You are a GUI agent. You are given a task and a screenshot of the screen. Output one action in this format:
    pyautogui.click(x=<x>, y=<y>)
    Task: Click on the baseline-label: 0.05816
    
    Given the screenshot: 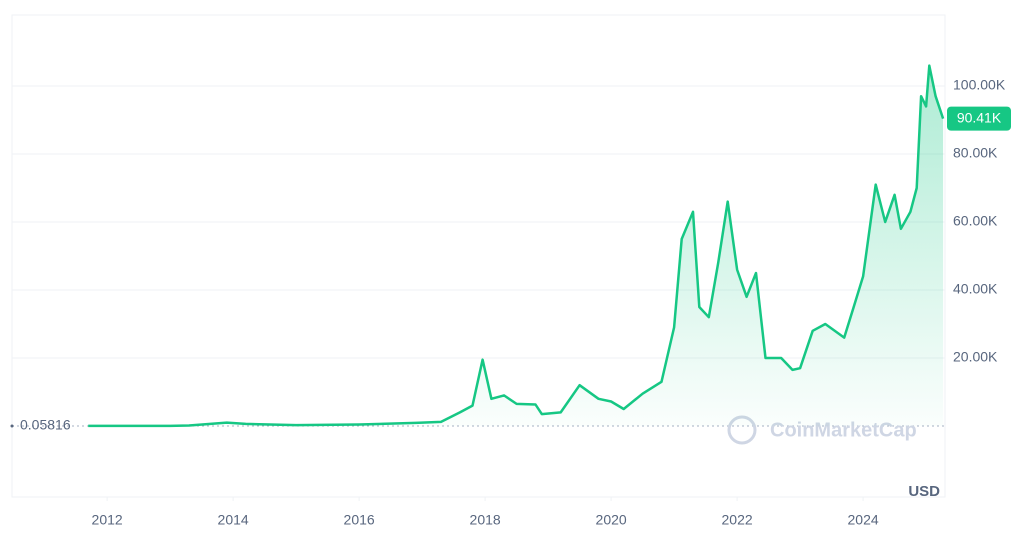 What is the action you would take?
    pyautogui.click(x=45, y=425)
    